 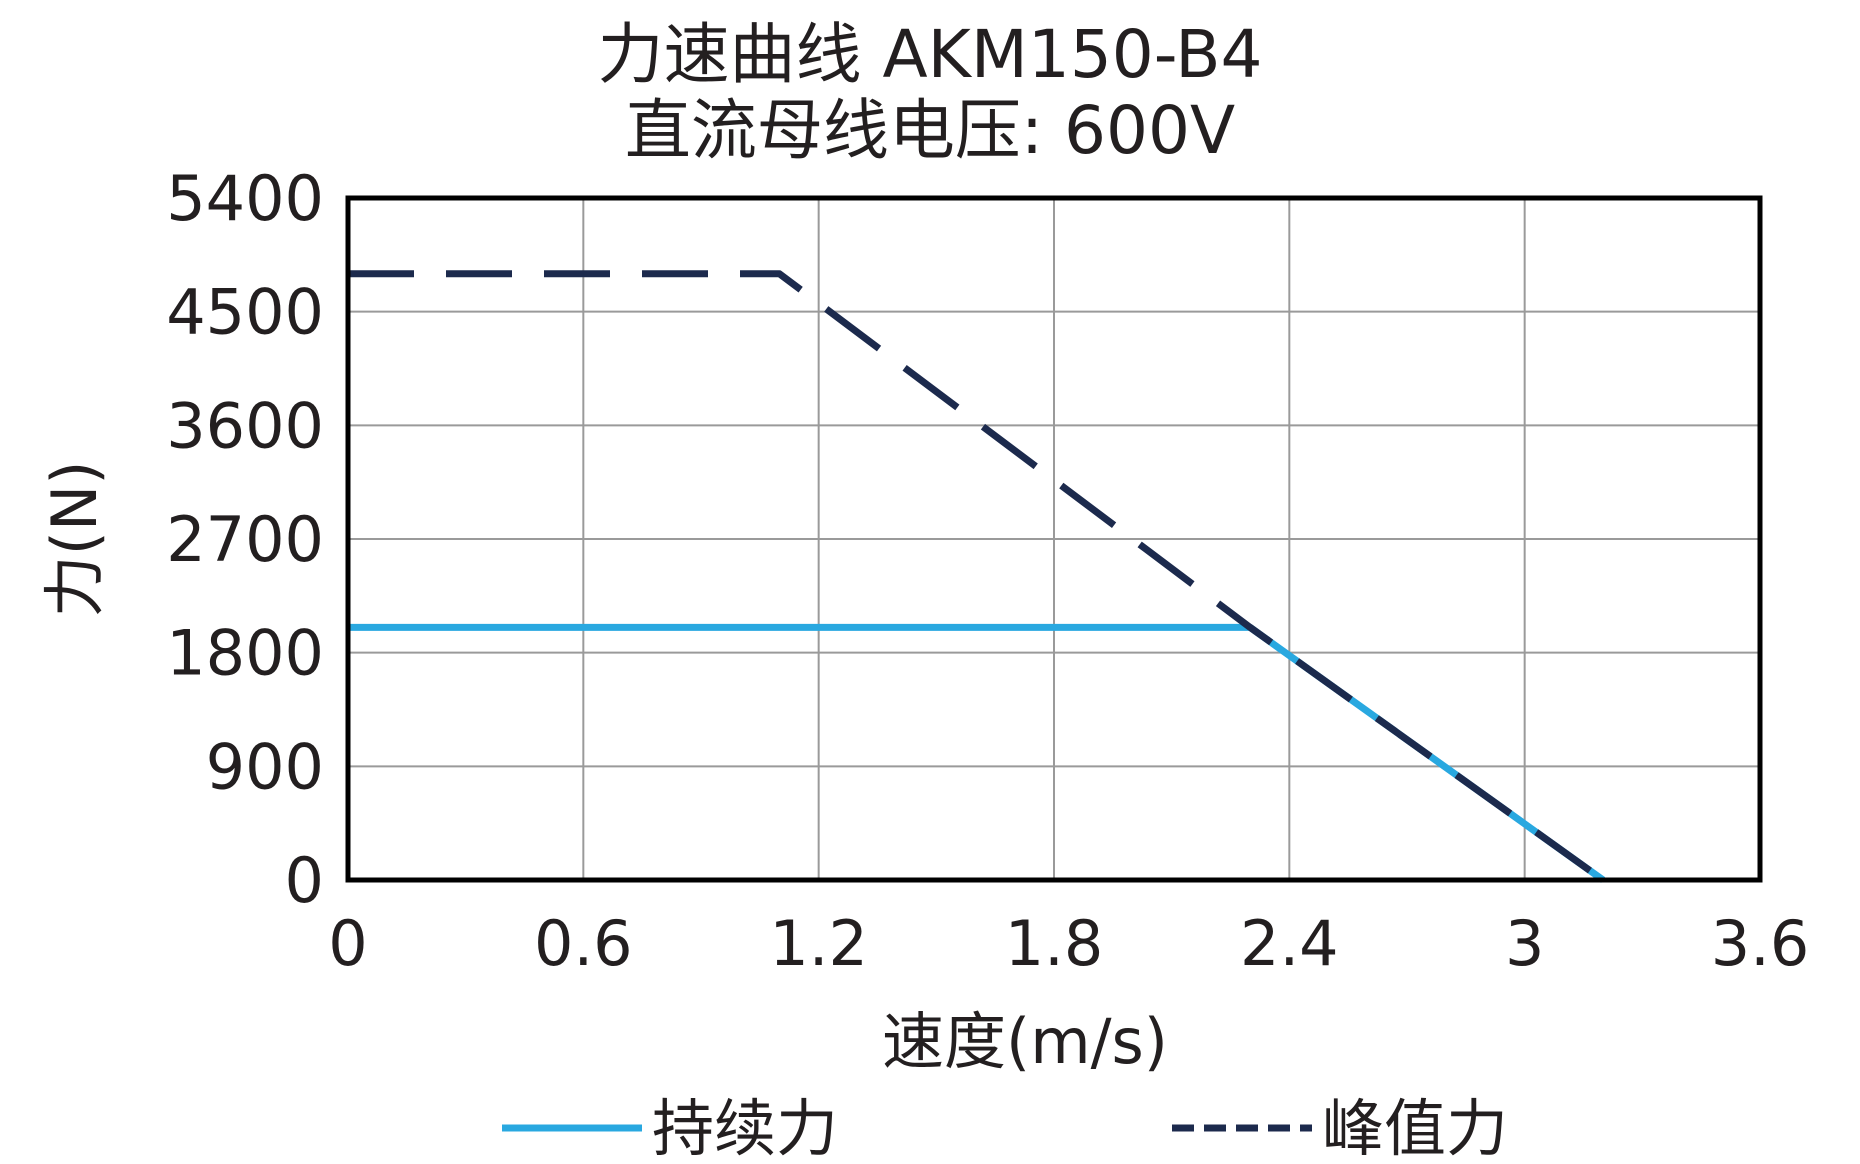 I want to click on y-tick-label: 1800, so click(x=245, y=653).